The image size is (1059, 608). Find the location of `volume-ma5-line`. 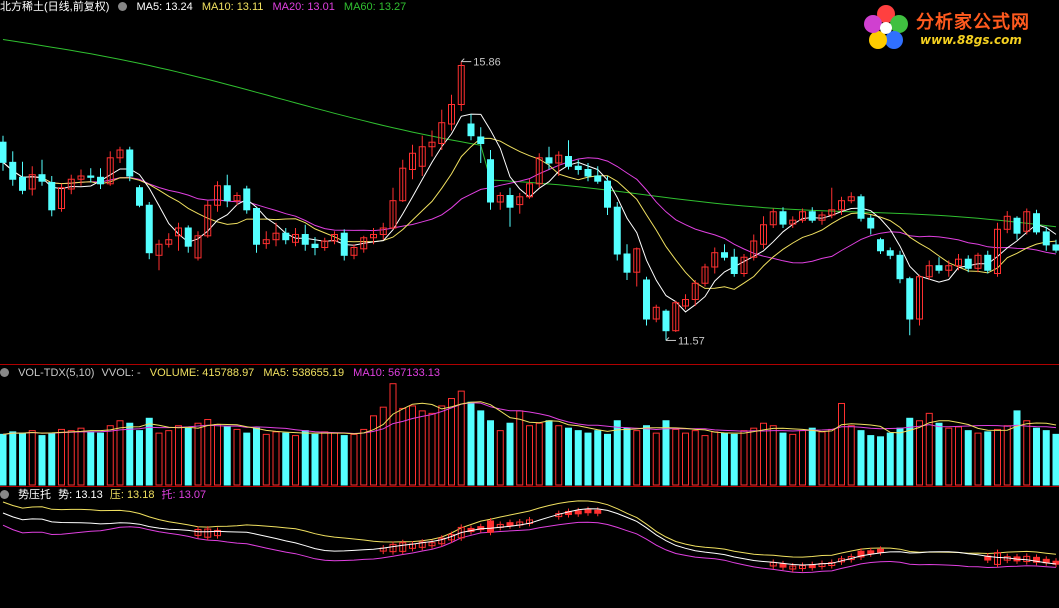

volume-ma5-line is located at coordinates (529, 418).